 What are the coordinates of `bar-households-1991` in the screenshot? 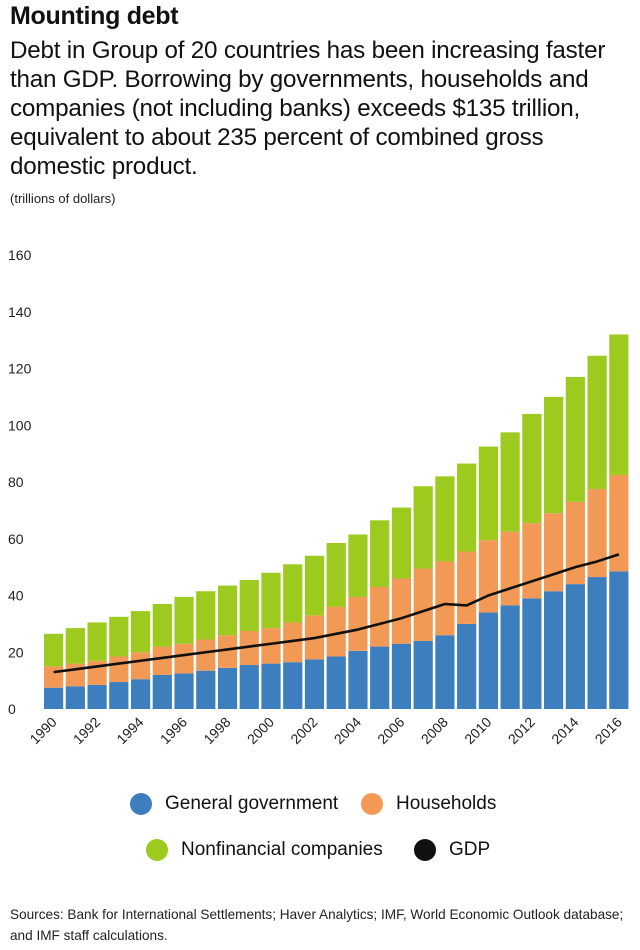 It's located at (75, 675).